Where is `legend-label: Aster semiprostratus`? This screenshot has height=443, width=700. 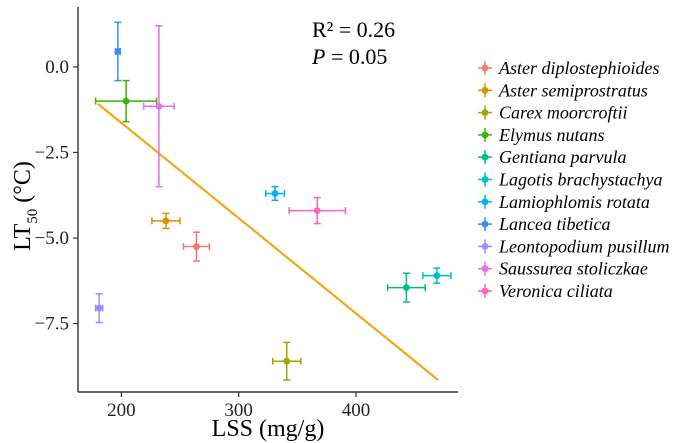 legend-label: Aster semiprostratus is located at coordinates (573, 90).